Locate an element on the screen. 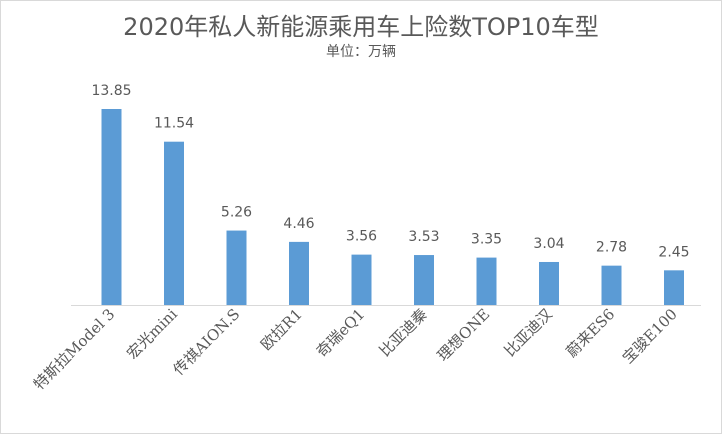 The width and height of the screenshot is (722, 434). data-label-6: 3.53 is located at coordinates (423, 237).